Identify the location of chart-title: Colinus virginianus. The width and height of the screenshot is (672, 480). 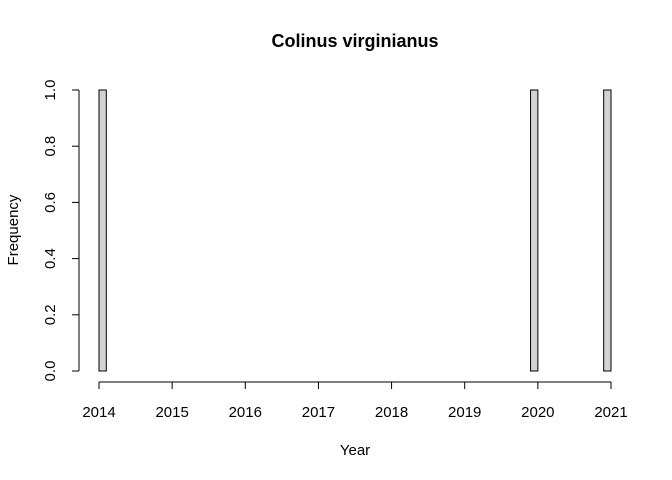
(354, 41).